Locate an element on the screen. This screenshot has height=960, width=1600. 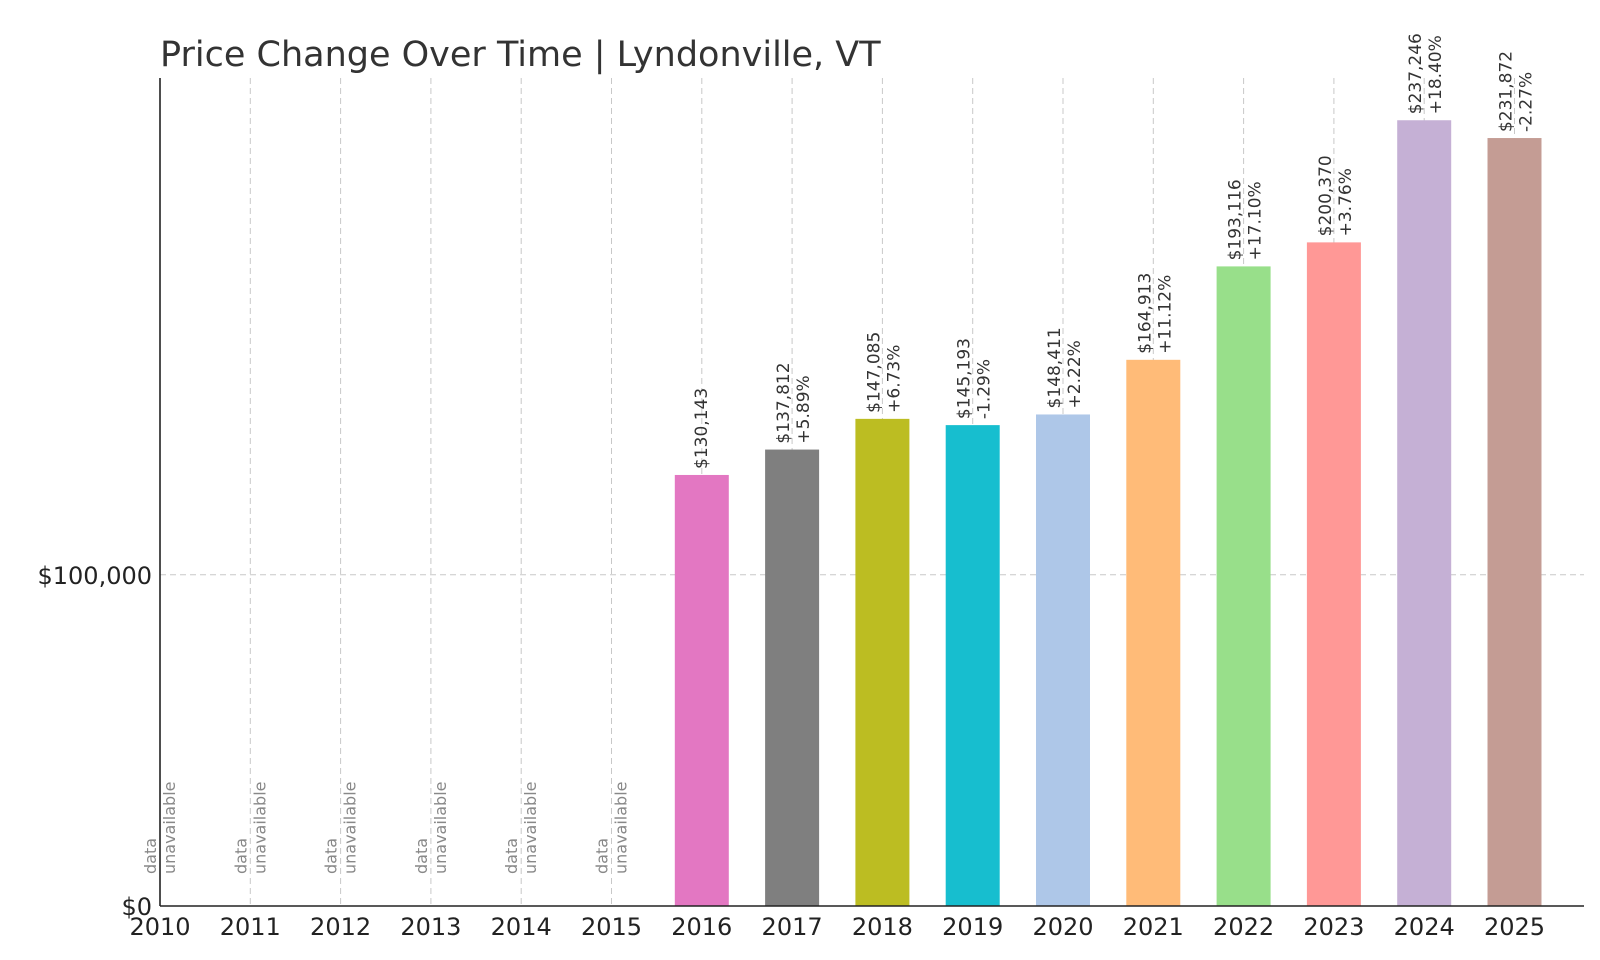
bar-value-label: $145,193-1.29% is located at coordinates (975, 378).